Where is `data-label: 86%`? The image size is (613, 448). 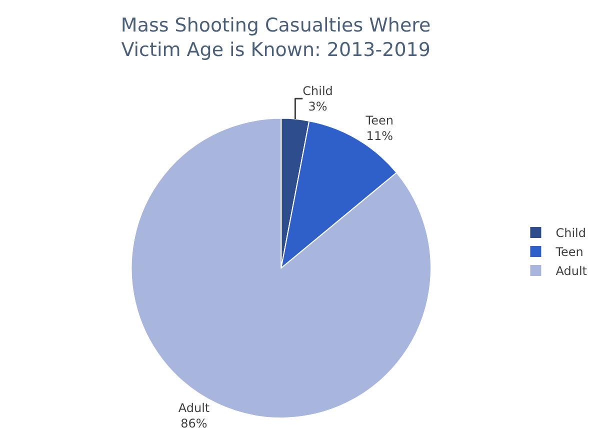 data-label: 86% is located at coordinates (194, 423).